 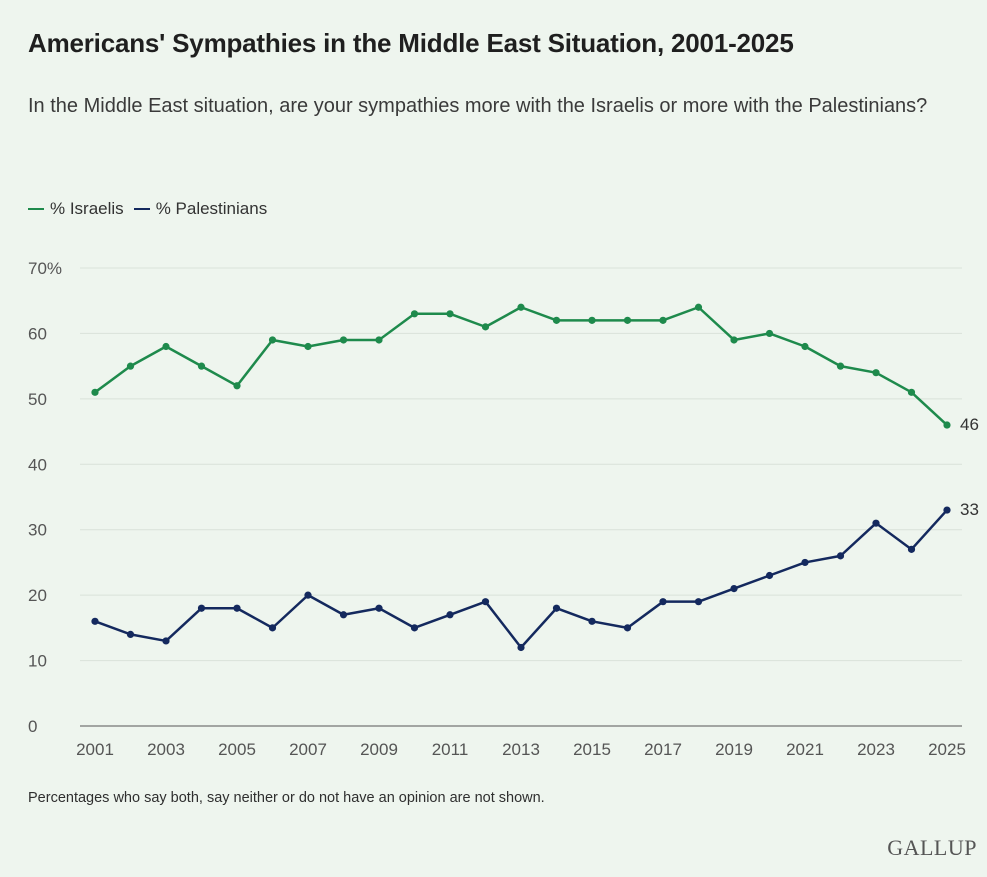 What do you see at coordinates (663, 749) in the screenshot?
I see `x-tick-label-2017: 2017` at bounding box center [663, 749].